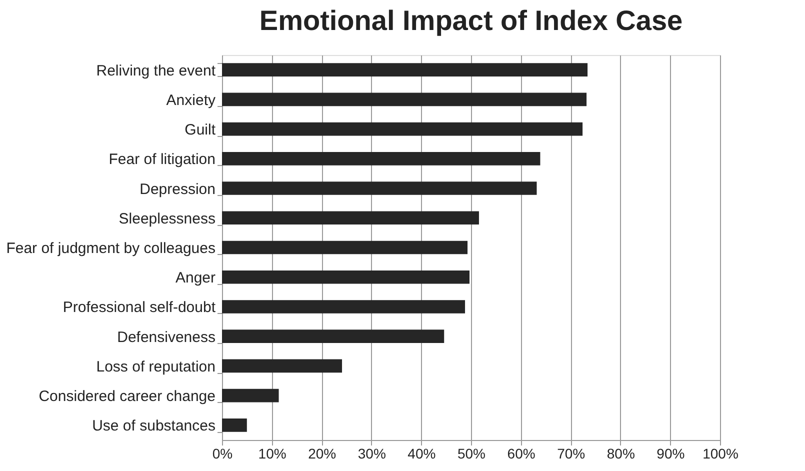 This screenshot has height=471, width=805. What do you see at coordinates (111, 248) in the screenshot?
I see `y-tick-label: Fear of judgment by colleagues` at bounding box center [111, 248].